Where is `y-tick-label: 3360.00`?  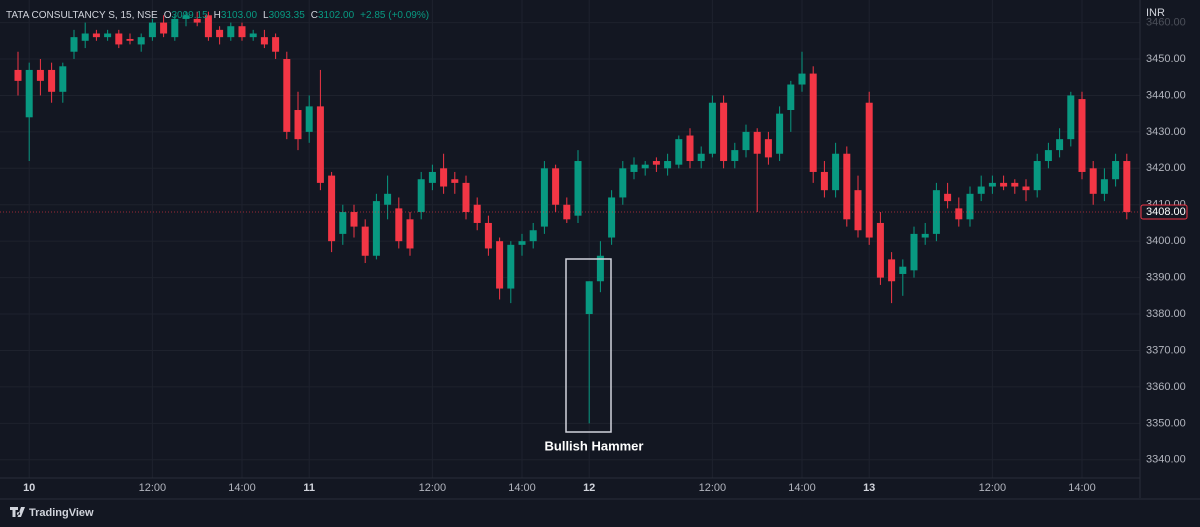 y-tick-label: 3360.00 is located at coordinates (1166, 387).